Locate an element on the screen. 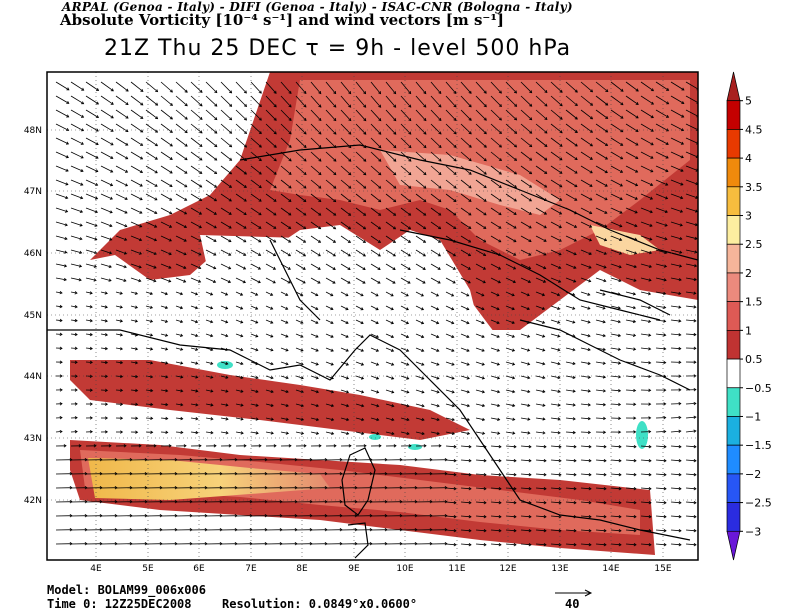 The height and width of the screenshot is (612, 792). negative-vorticity-blob-sea is located at coordinates (415, 447).